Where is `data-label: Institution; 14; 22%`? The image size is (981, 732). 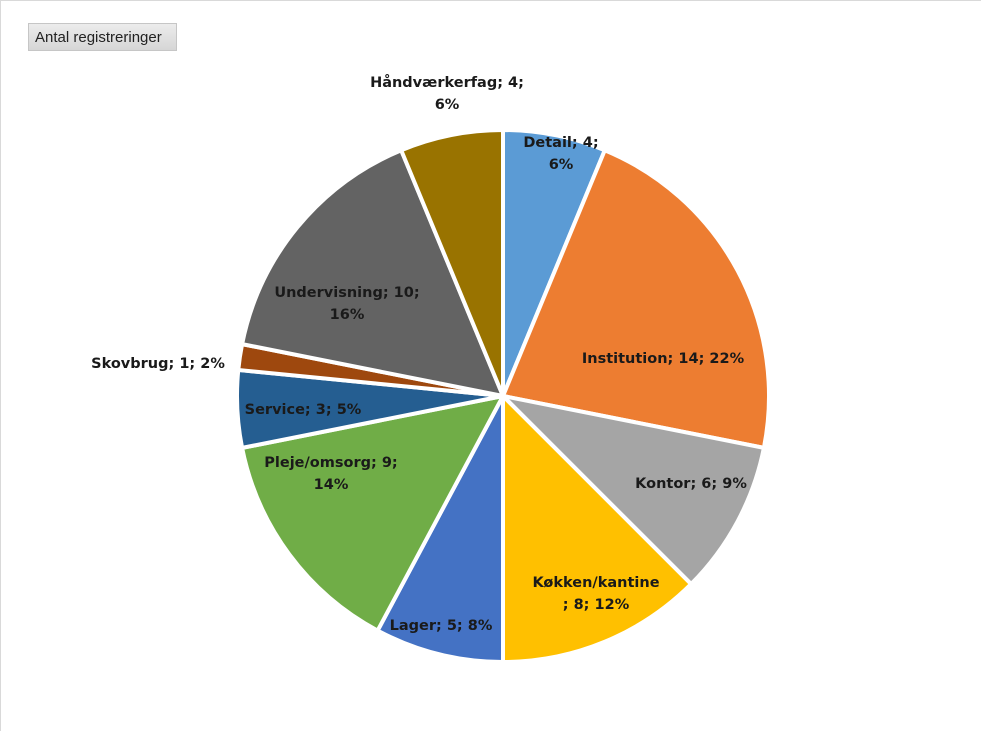 data-label: Institution; 14; 22% is located at coordinates (663, 359).